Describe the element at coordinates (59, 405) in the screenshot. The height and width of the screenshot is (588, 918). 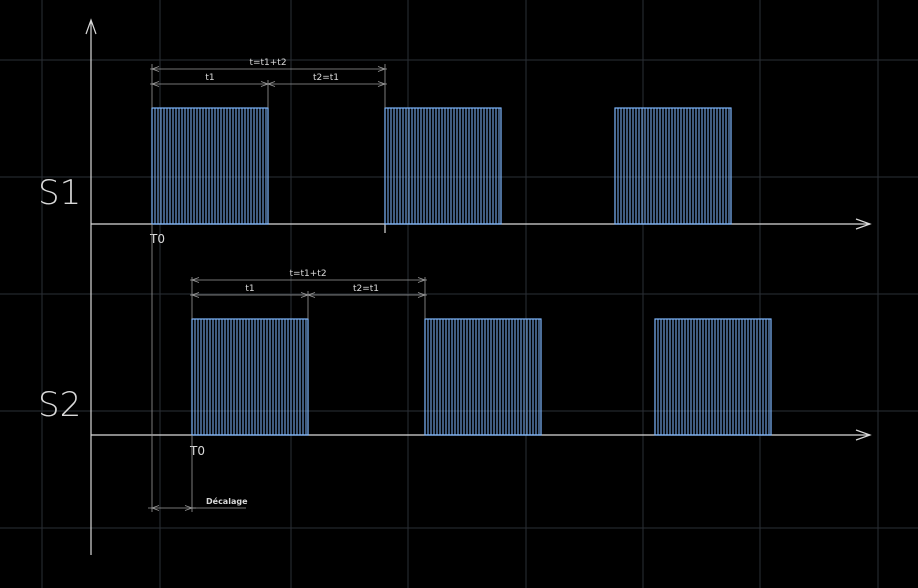
I see `signal-s2-label: S2` at that location.